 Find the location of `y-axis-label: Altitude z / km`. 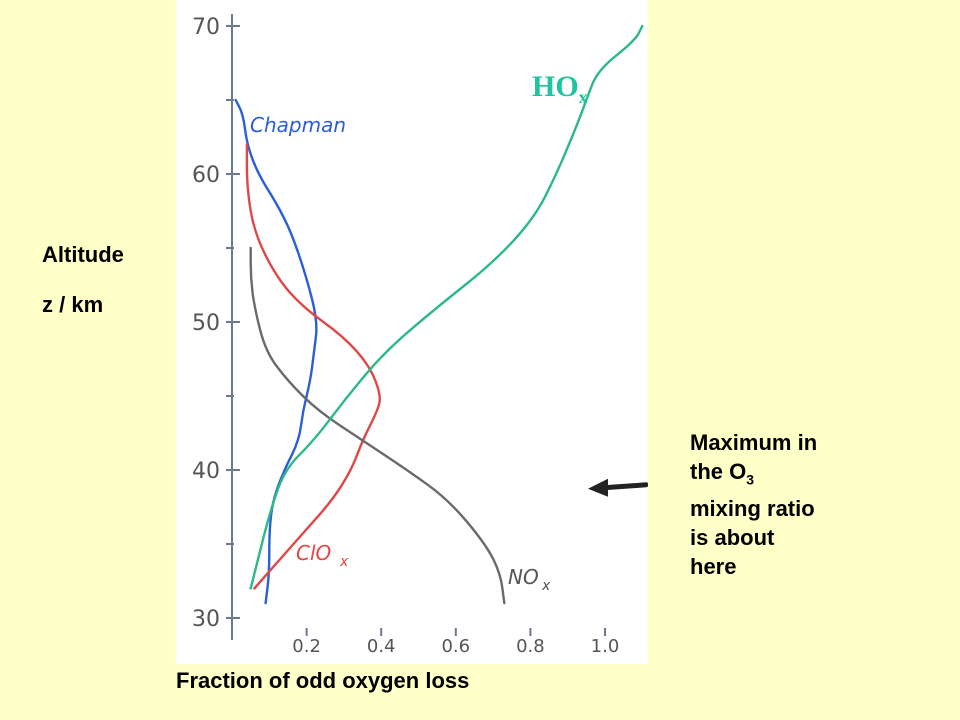

y-axis-label: Altitude z / km is located at coordinates (83, 294).